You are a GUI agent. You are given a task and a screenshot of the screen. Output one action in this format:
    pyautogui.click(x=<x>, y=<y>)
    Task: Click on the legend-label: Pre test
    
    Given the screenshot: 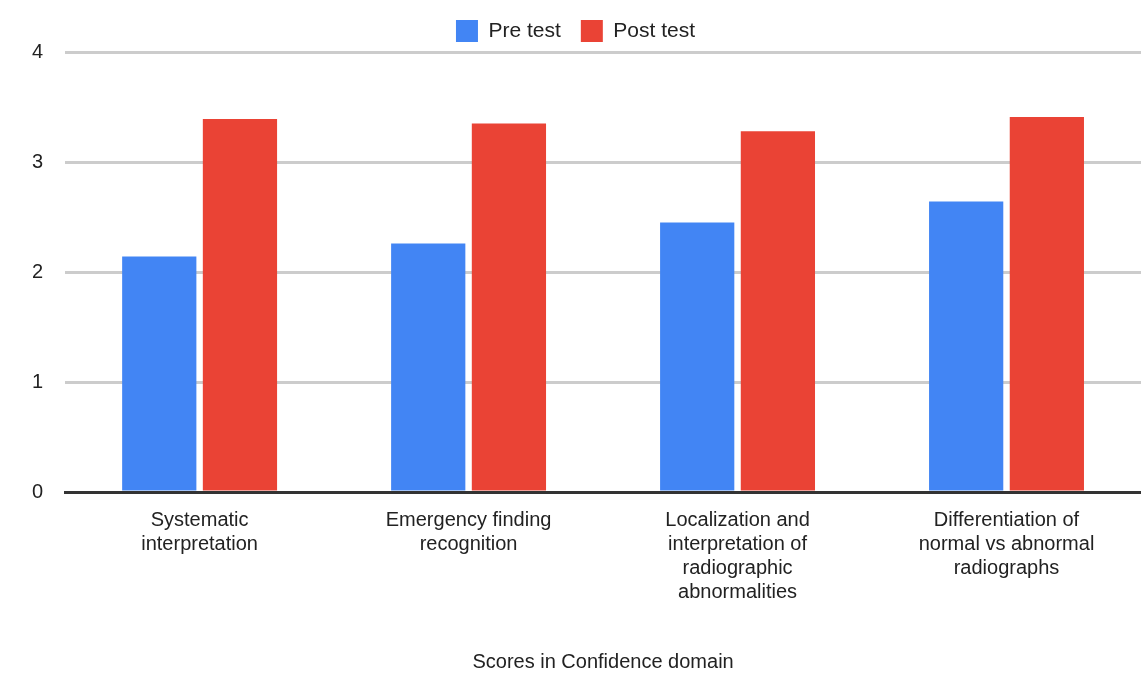 What is the action you would take?
    pyautogui.click(x=524, y=29)
    